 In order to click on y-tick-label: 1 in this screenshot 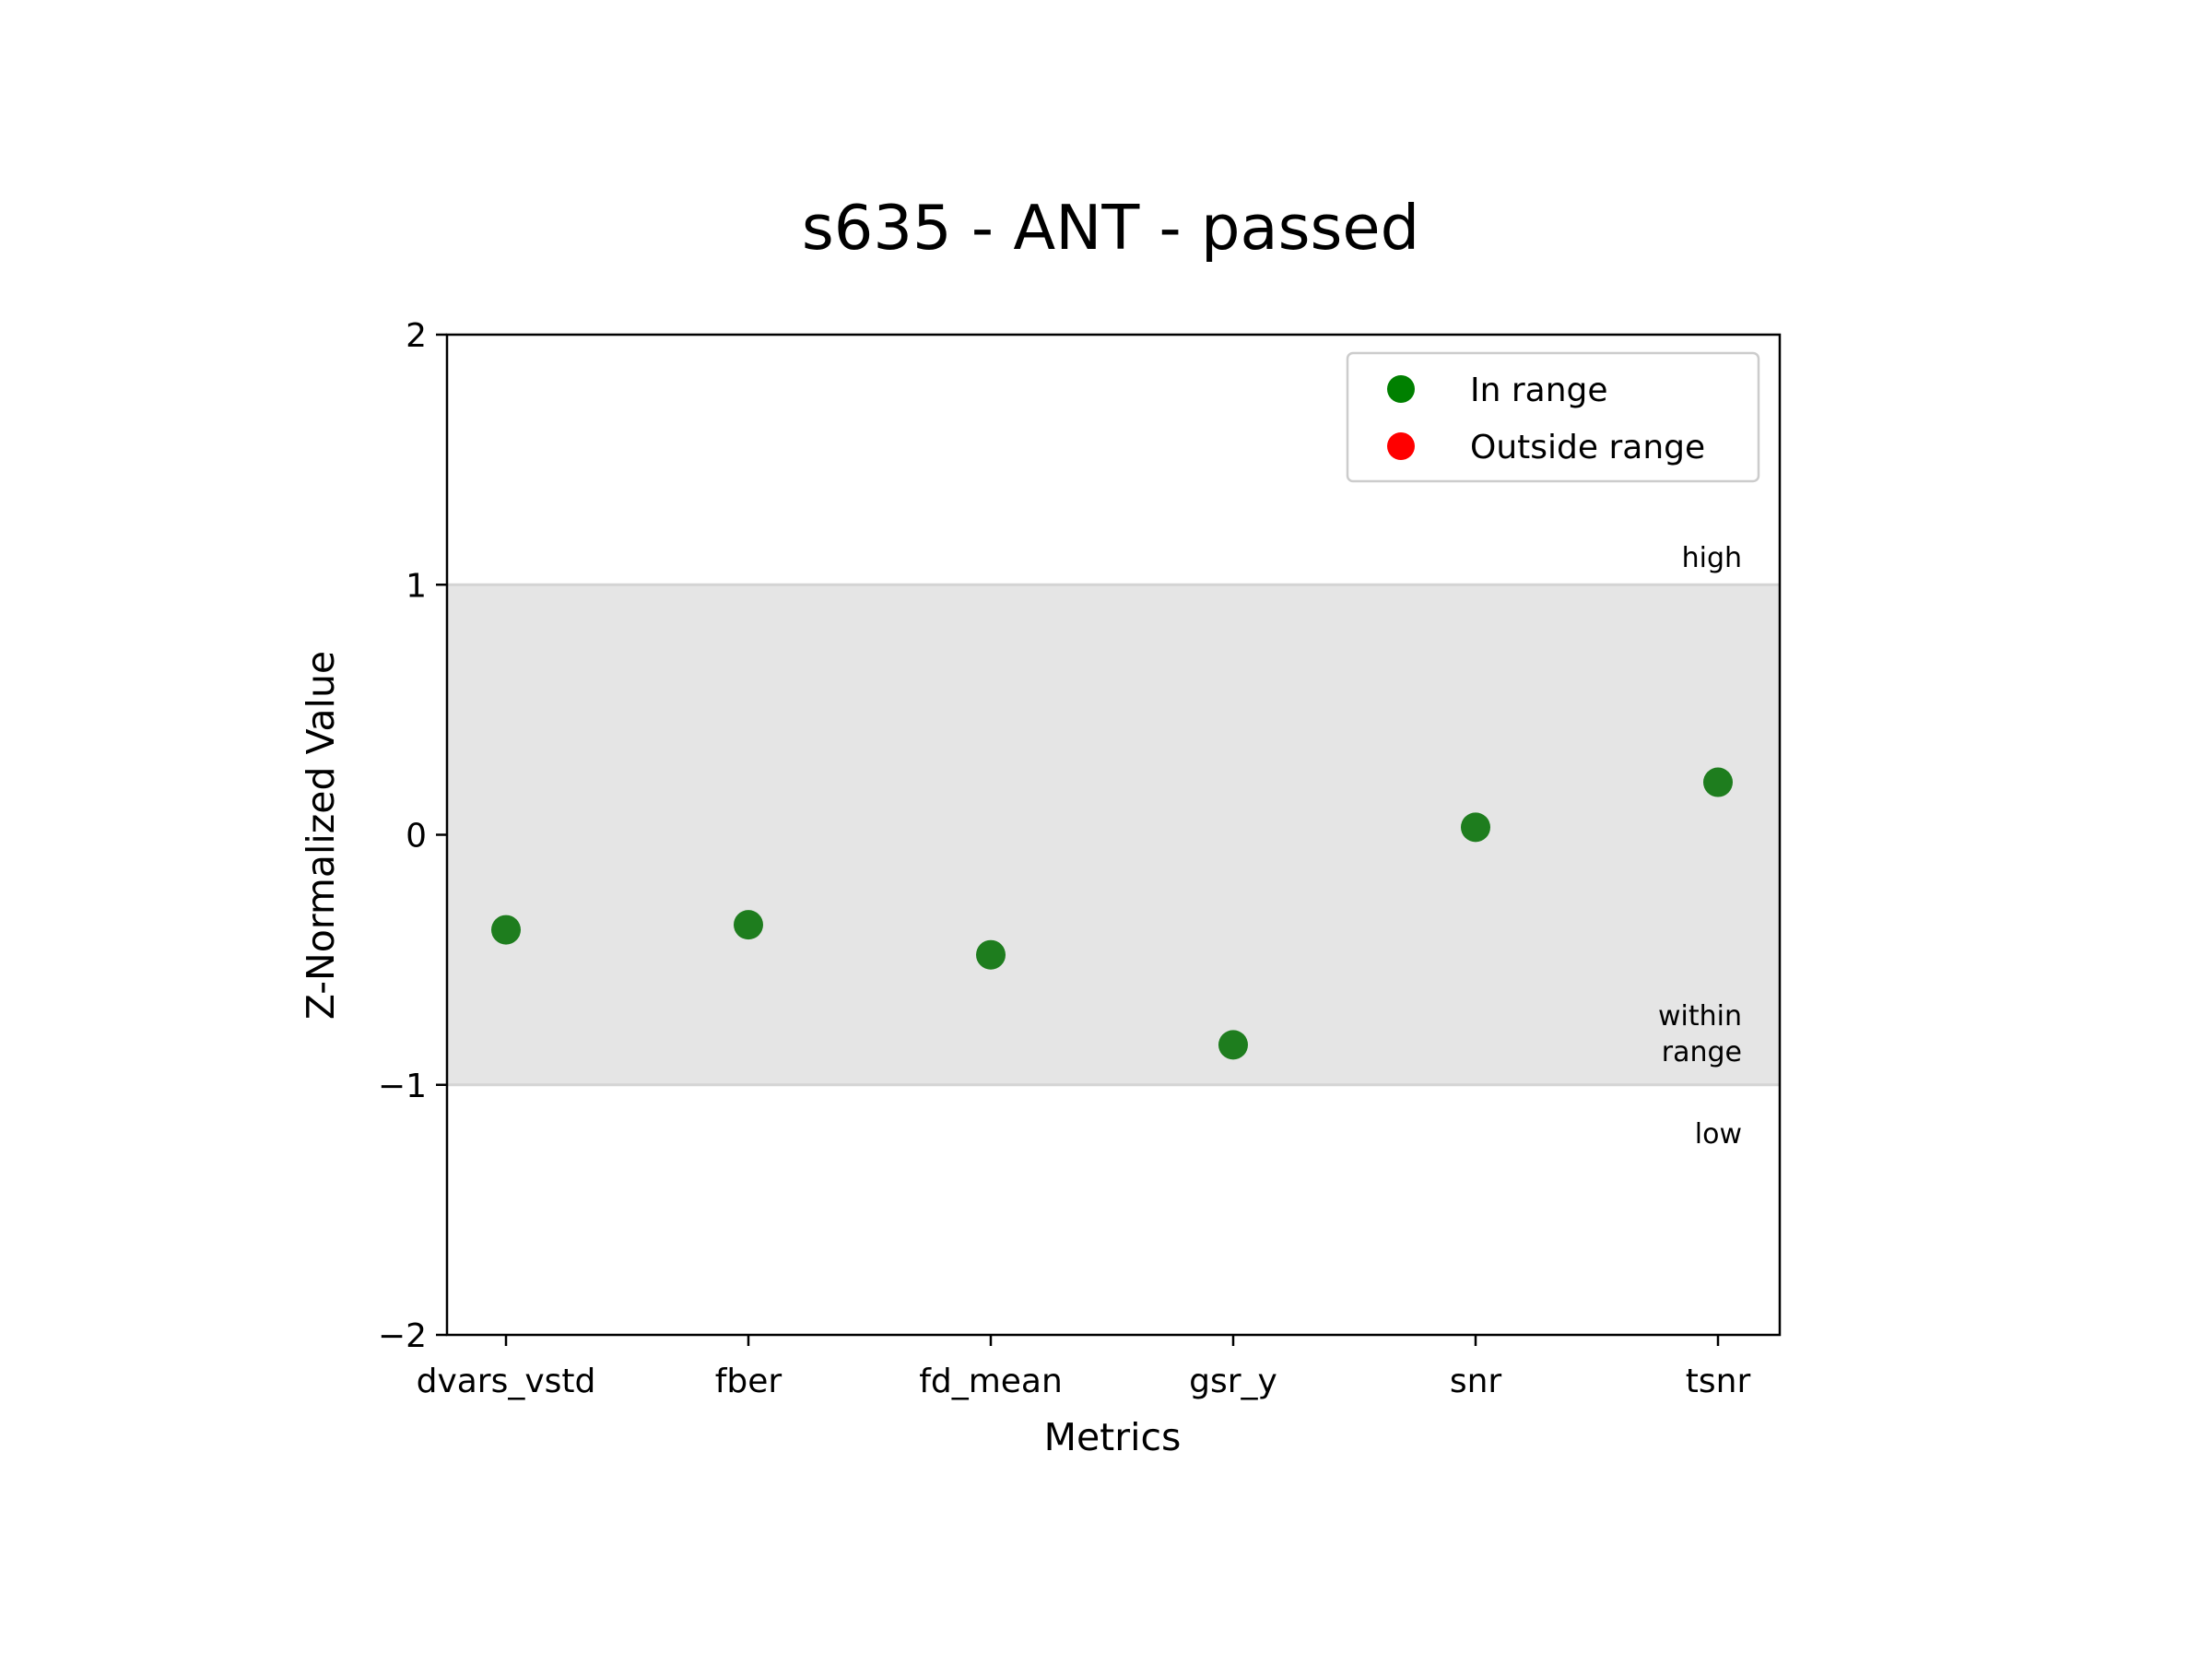, I will do `click(416, 586)`.